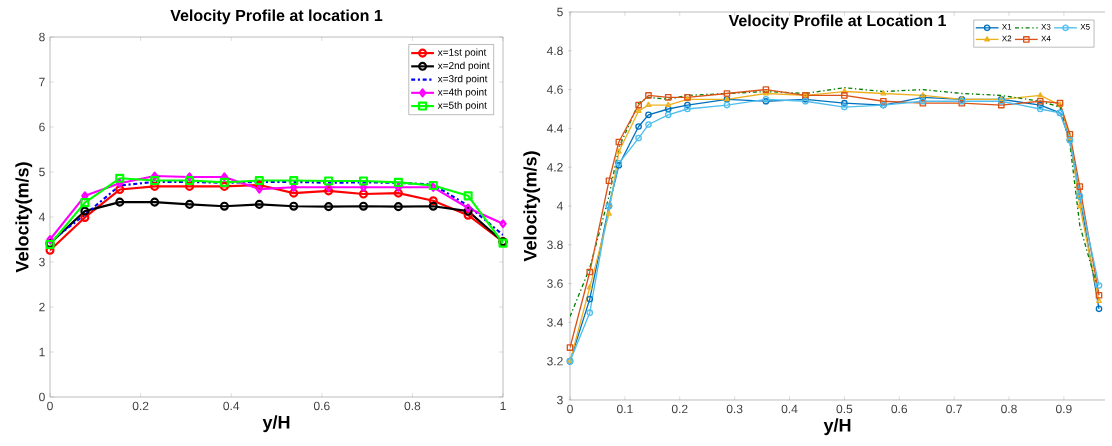  What do you see at coordinates (1046, 38) in the screenshot?
I see `legend-label: X4` at bounding box center [1046, 38].